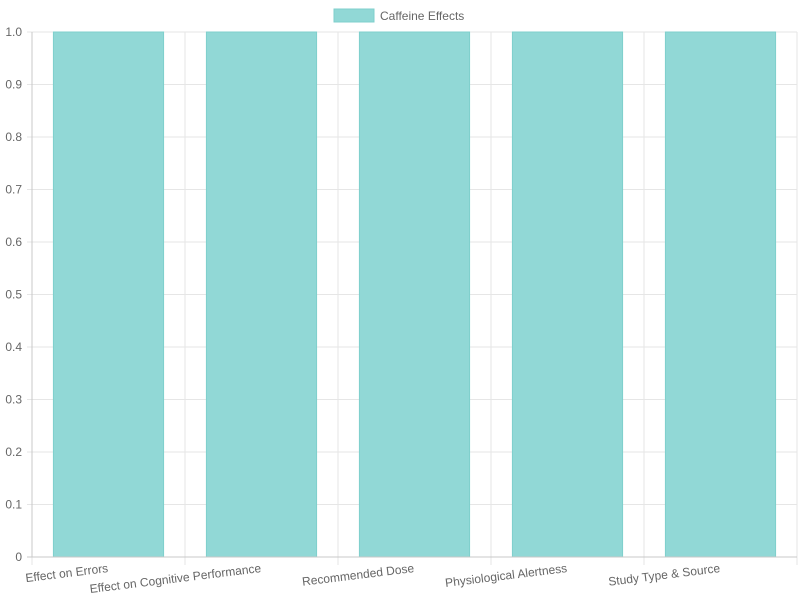  Describe the element at coordinates (354, 15) in the screenshot. I see `legend-swatch` at that location.